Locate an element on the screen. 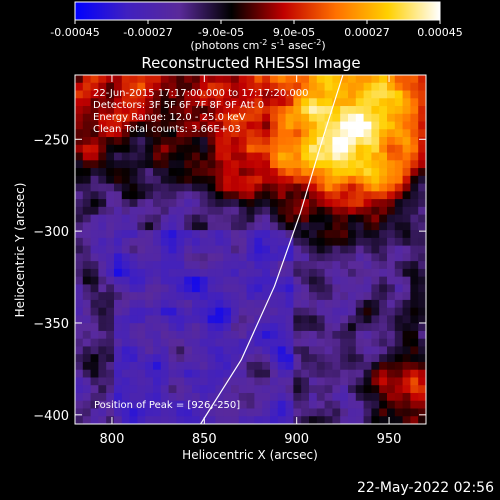  colorbar-tick-label: -9.0e-05 is located at coordinates (221, 32).